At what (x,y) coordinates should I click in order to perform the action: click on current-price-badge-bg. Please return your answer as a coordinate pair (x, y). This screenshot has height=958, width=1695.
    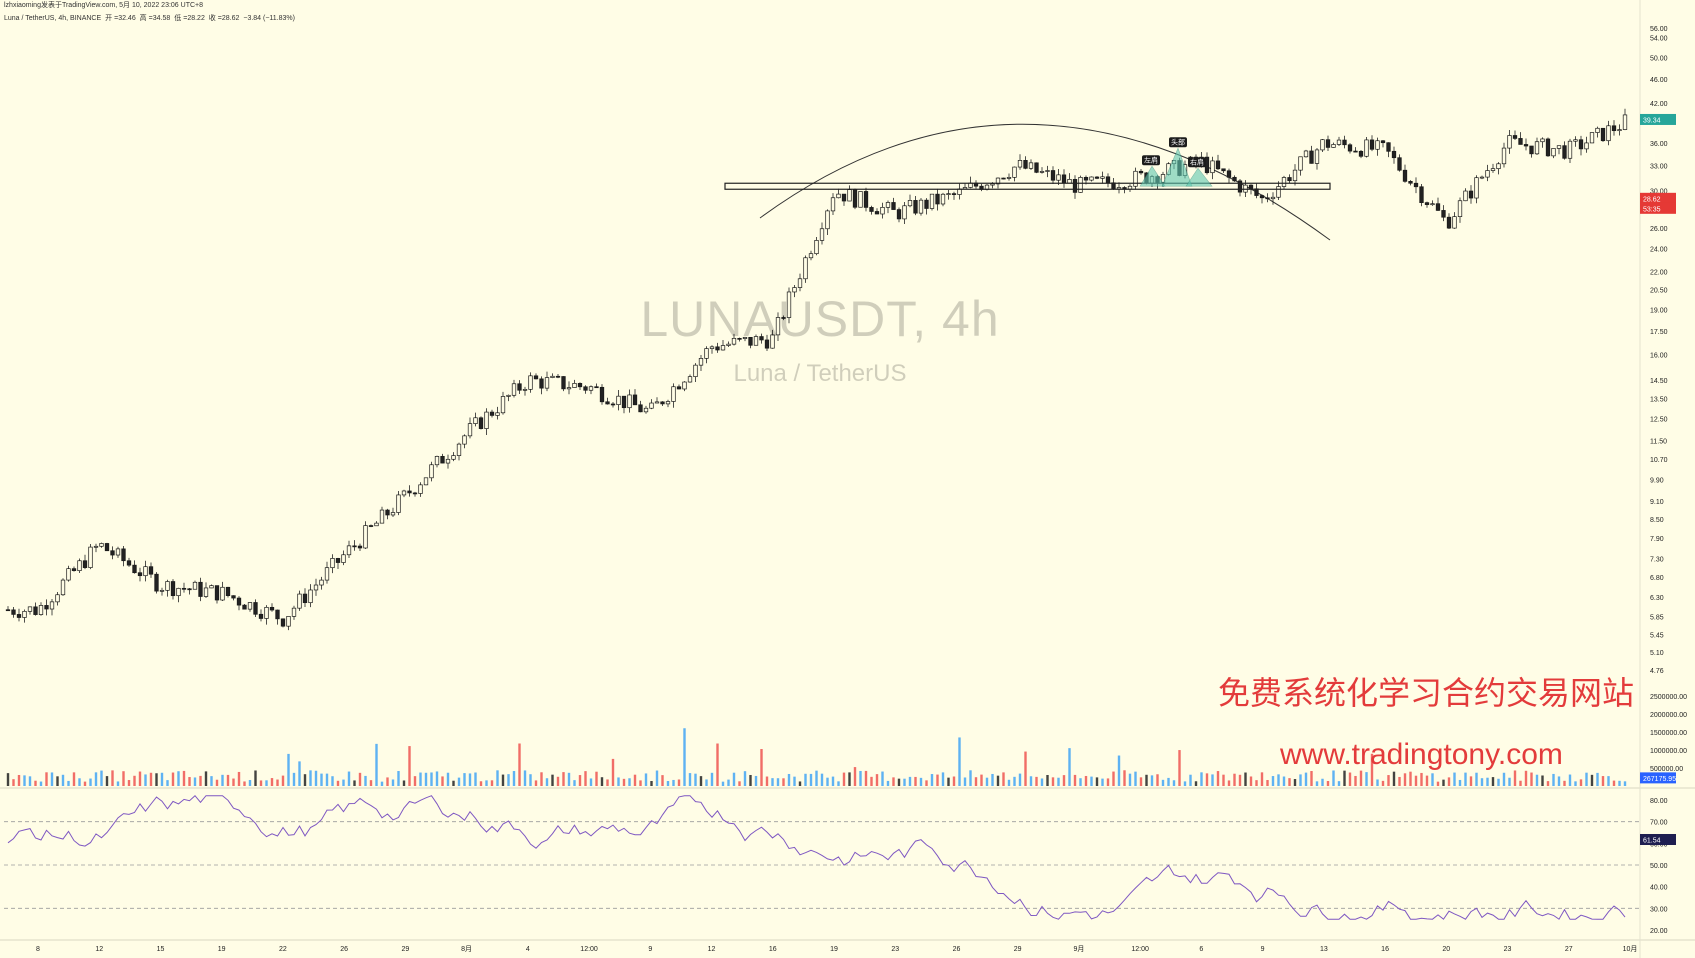
    Looking at the image, I should click on (1658, 198).